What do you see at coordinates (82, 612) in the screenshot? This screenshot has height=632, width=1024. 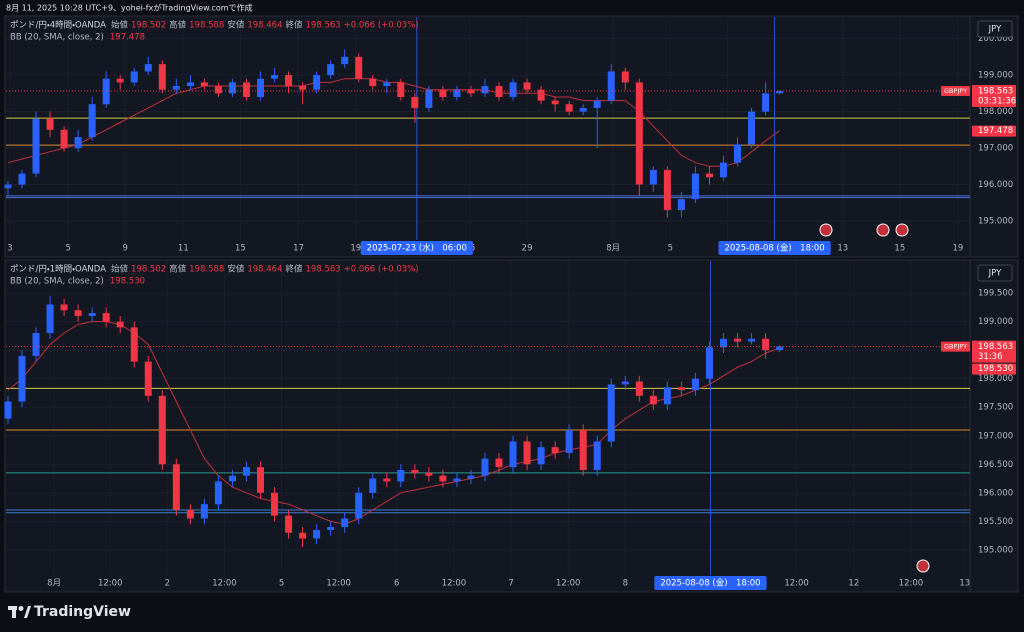 I see `footer-brand: TradingView` at bounding box center [82, 612].